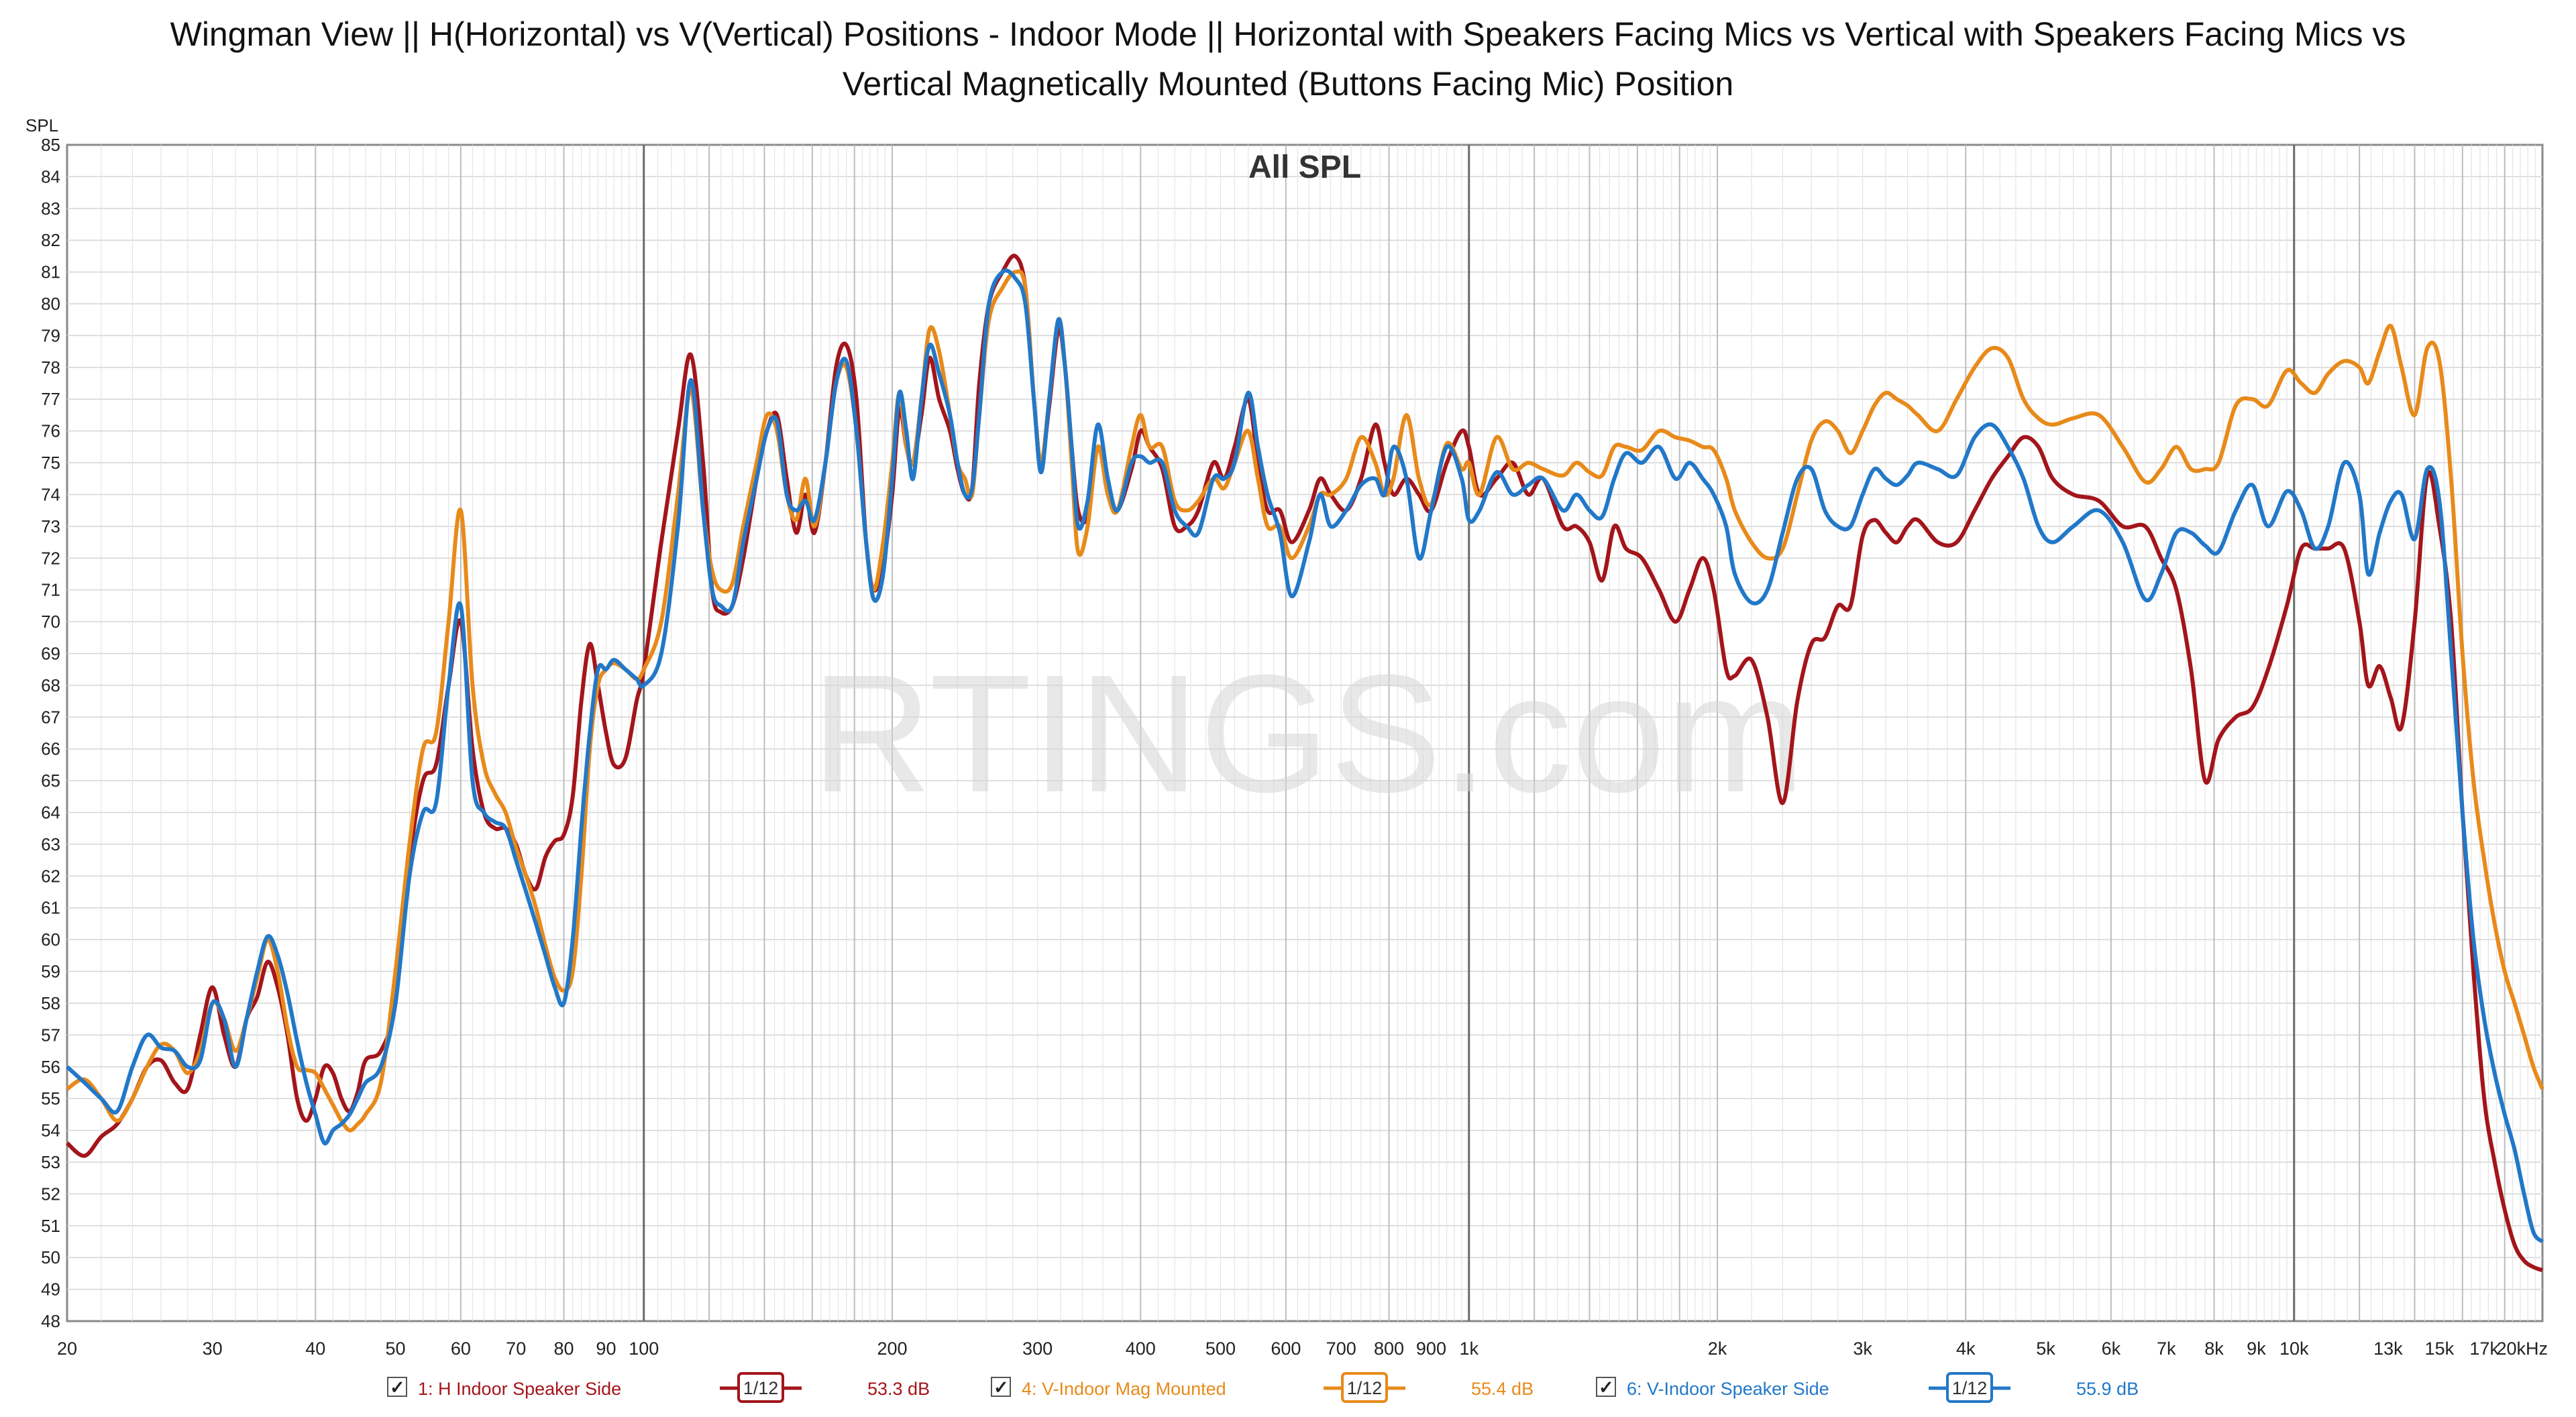 The image size is (2576, 1417). Describe the element at coordinates (41, 125) in the screenshot. I see `y-axis-label: SPL` at that location.